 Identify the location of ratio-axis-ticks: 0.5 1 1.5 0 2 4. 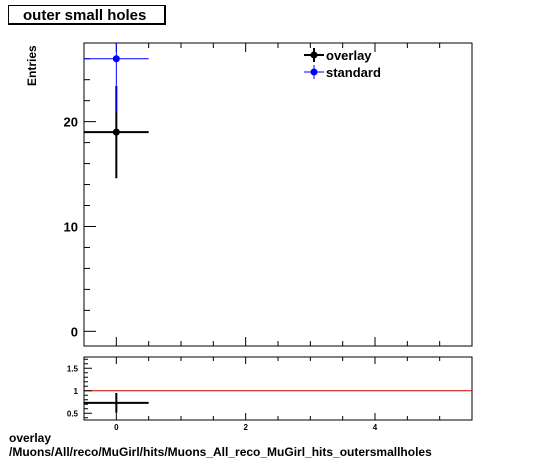
(270, 394).